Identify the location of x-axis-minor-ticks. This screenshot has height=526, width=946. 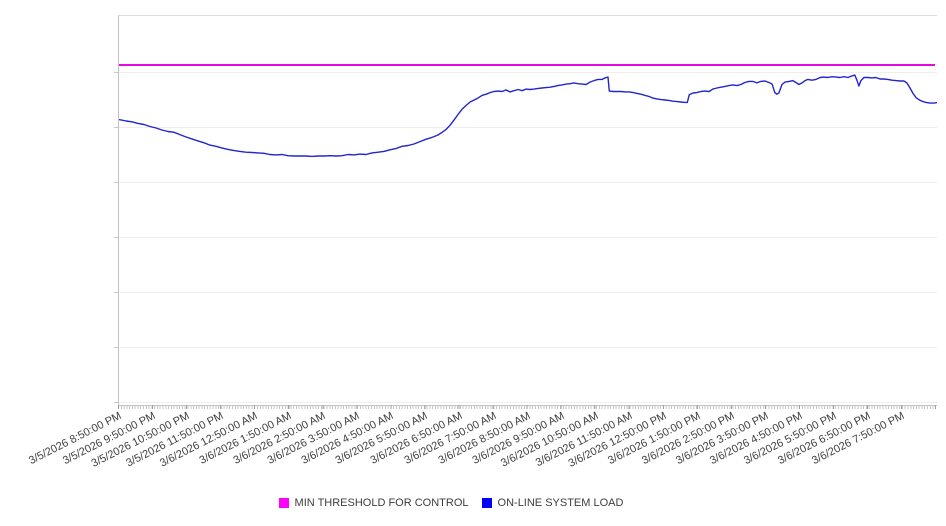
(527, 407).